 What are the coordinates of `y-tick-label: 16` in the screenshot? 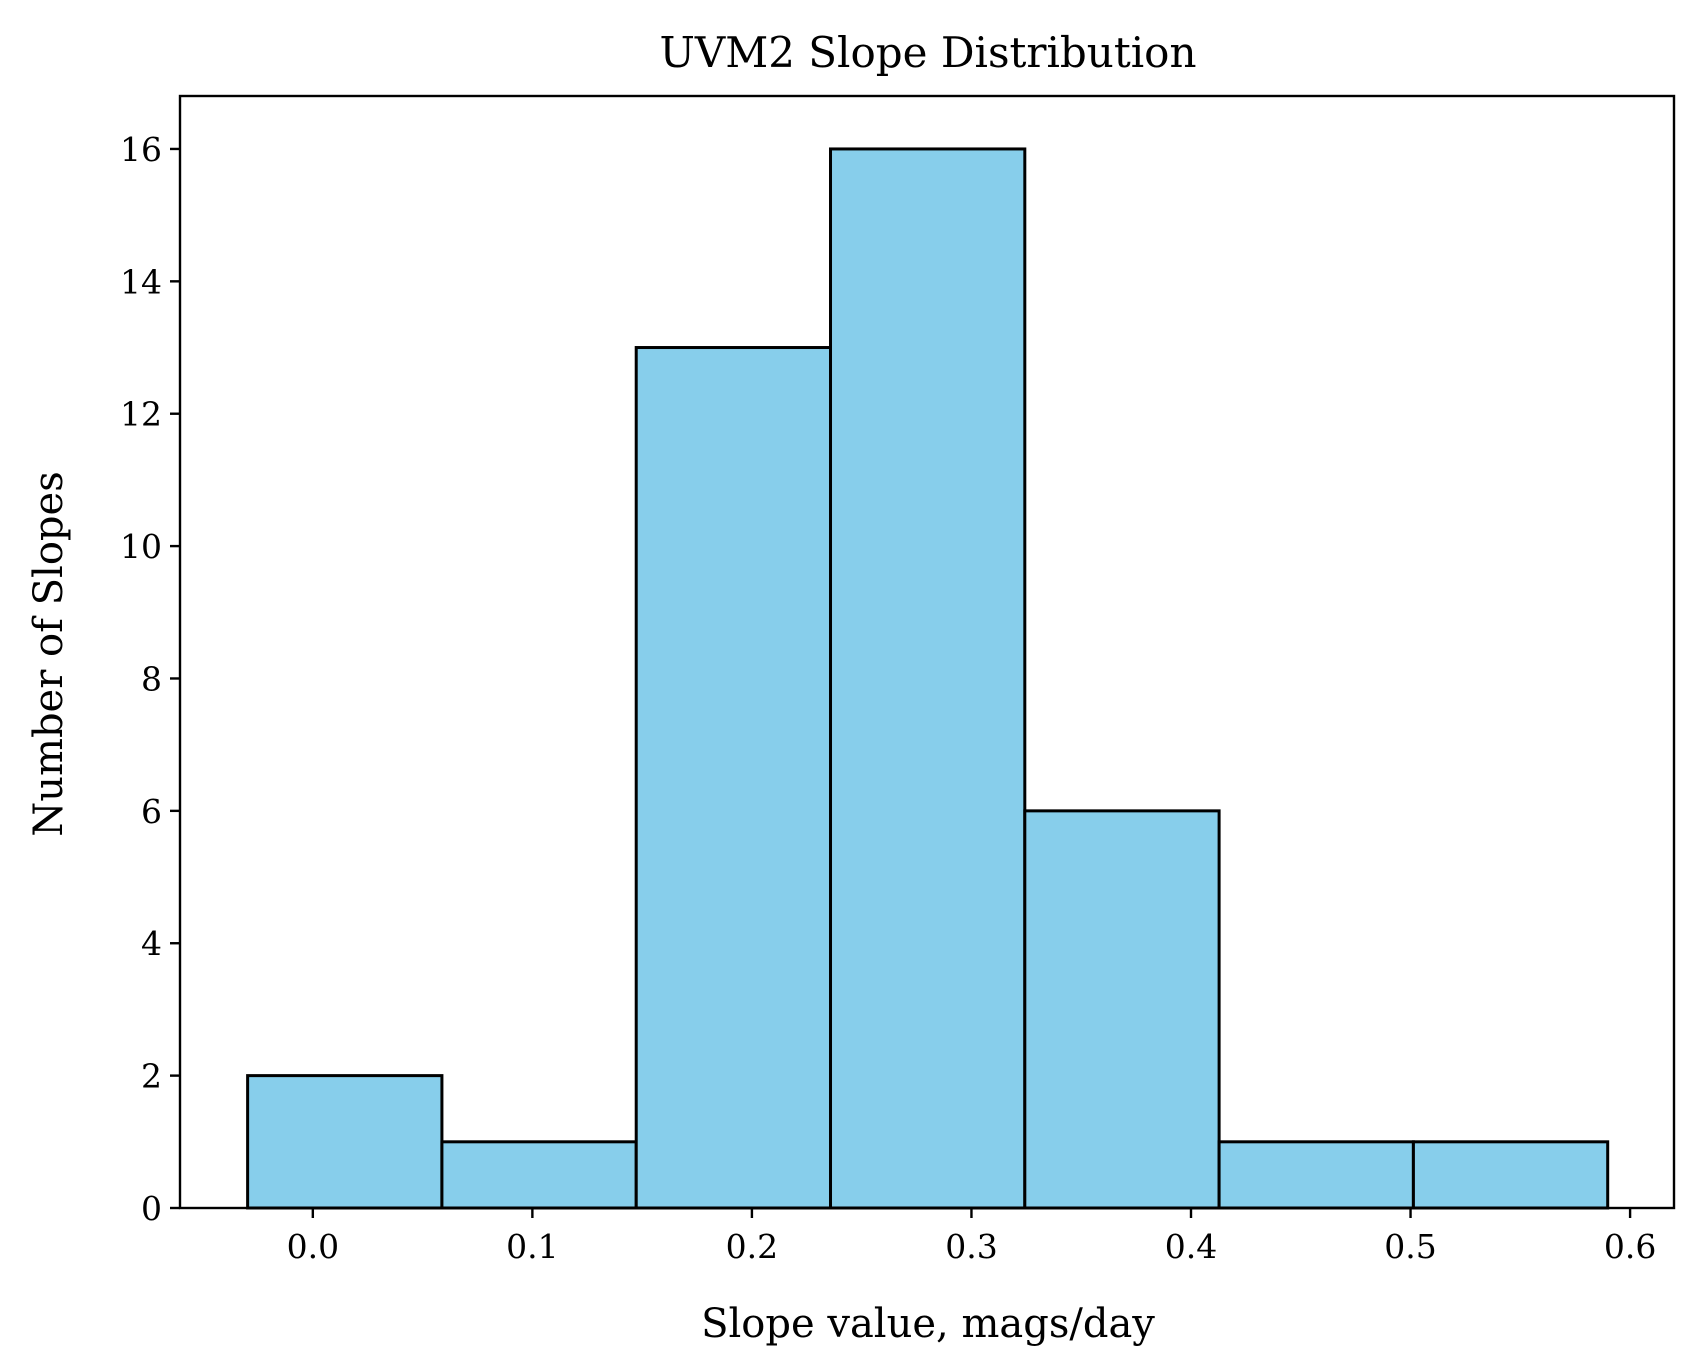 It's located at (141, 149).